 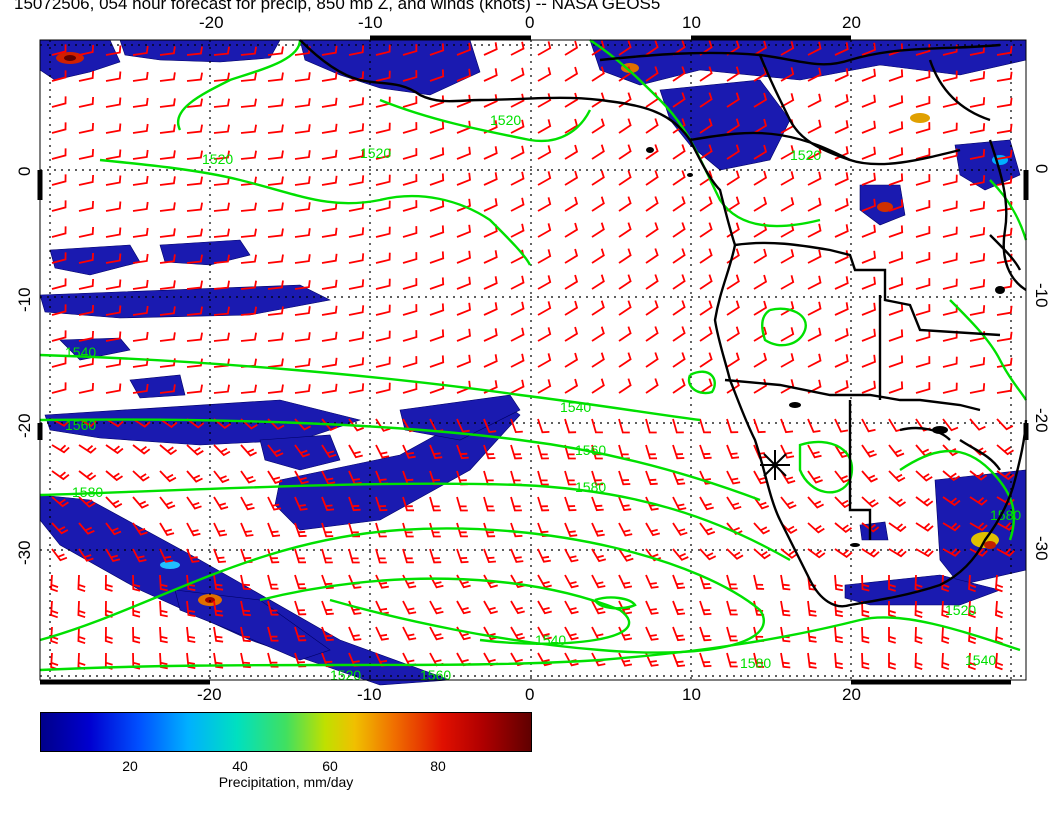 What do you see at coordinates (1041, 168) in the screenshot?
I see `lat-label-right: 0` at bounding box center [1041, 168].